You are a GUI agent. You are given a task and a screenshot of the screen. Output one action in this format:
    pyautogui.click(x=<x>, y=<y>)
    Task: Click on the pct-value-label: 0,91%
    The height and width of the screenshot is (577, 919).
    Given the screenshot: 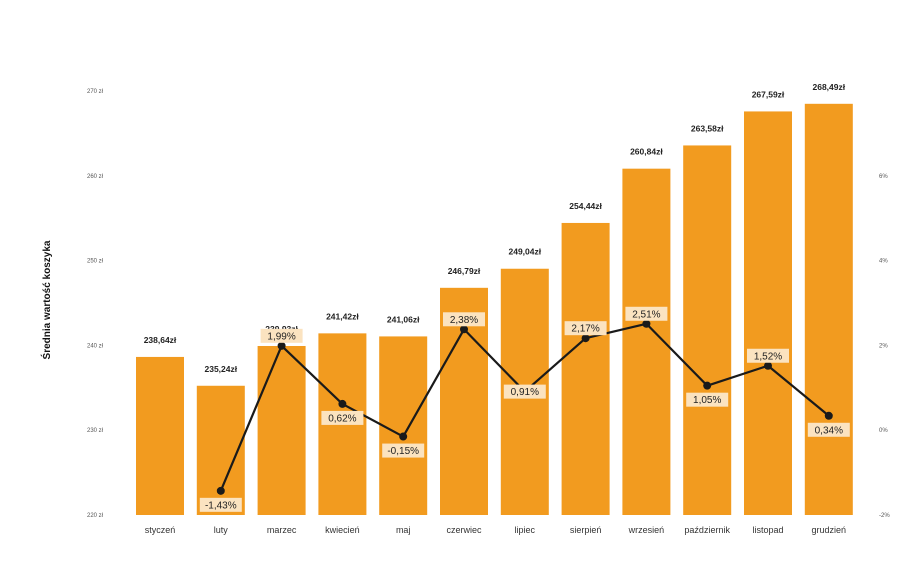 What is the action you would take?
    pyautogui.click(x=525, y=392)
    